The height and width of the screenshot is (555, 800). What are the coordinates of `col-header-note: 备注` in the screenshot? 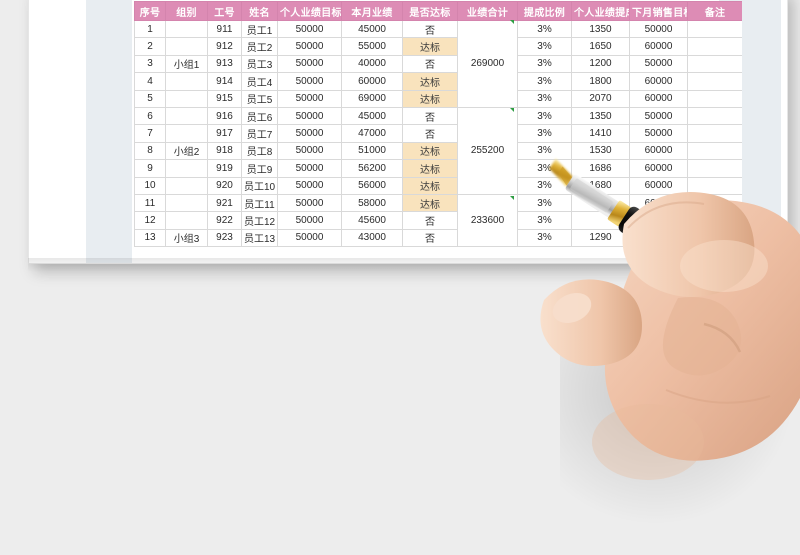 It's located at (714, 11).